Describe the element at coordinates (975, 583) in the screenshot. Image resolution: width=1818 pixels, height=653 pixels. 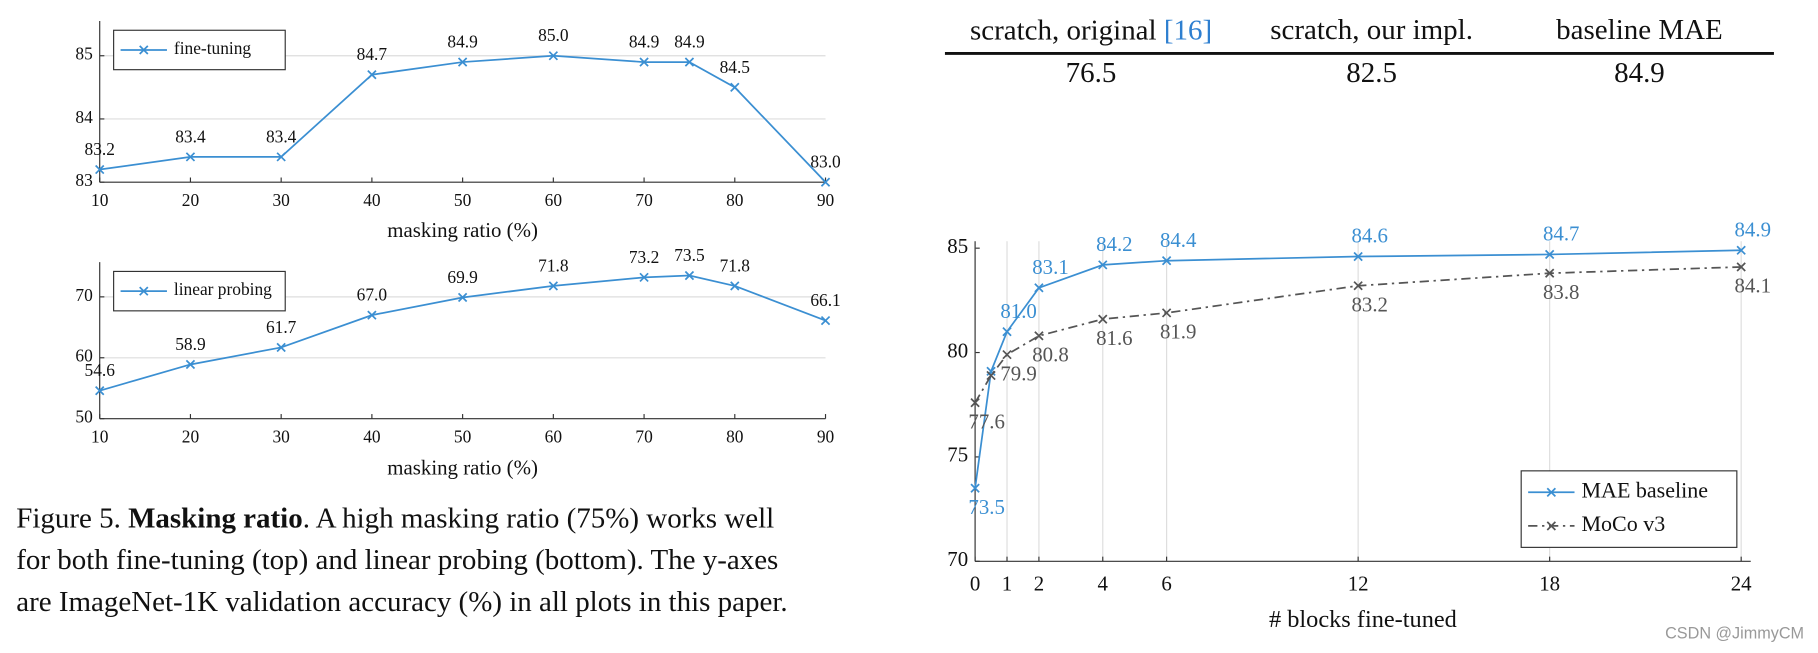
I see `x-tick-label: 0` at that location.